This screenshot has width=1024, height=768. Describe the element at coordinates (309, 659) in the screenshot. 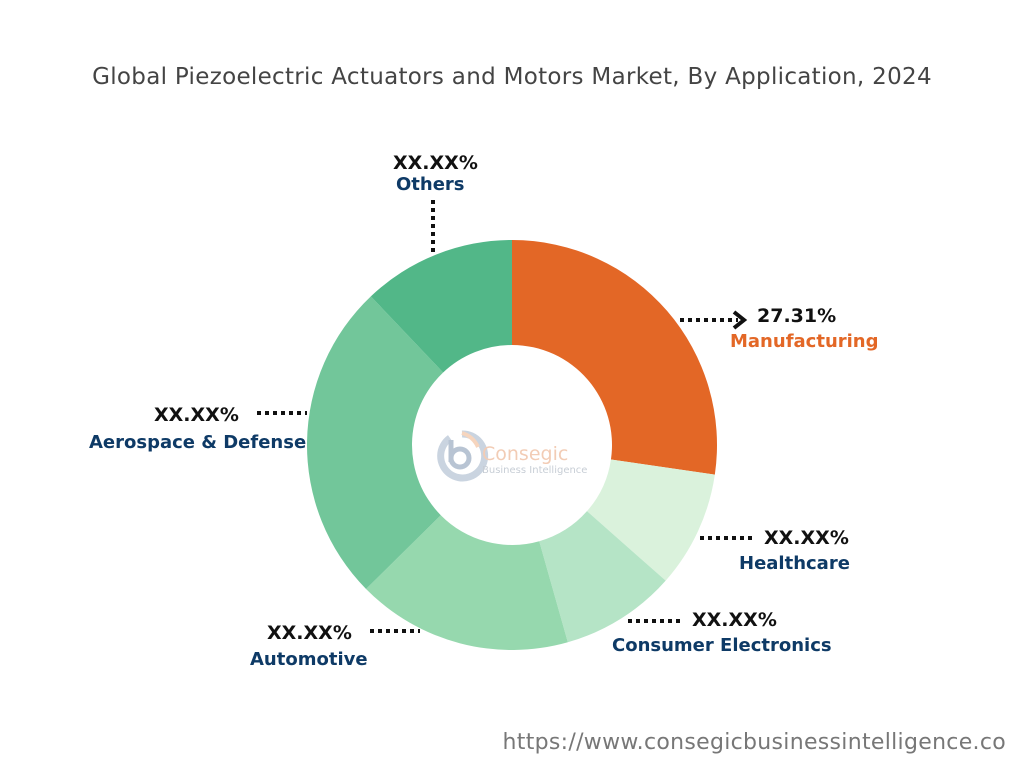

I see `category-label-automotive: Automotive` at that location.